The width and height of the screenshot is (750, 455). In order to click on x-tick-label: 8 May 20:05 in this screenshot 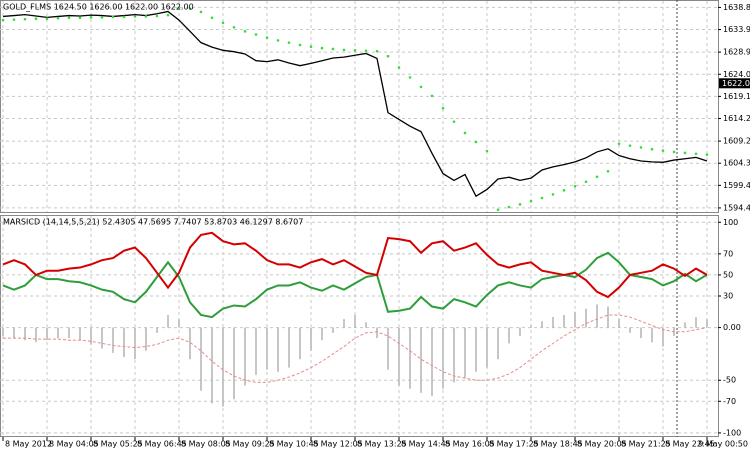, I will do `click(602, 444)`.